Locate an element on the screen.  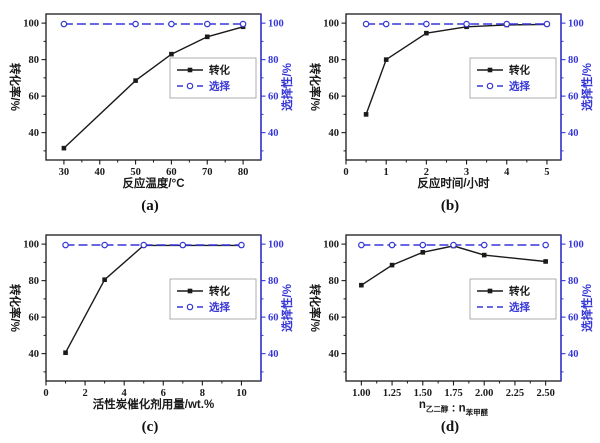
x-tick-label: 3 is located at coordinates (466, 172).